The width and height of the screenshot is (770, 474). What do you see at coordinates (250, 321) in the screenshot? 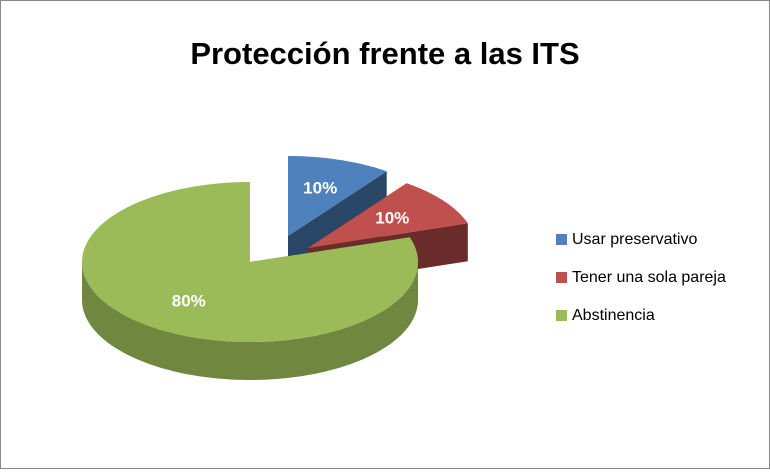
I see `slice-wall` at bounding box center [250, 321].